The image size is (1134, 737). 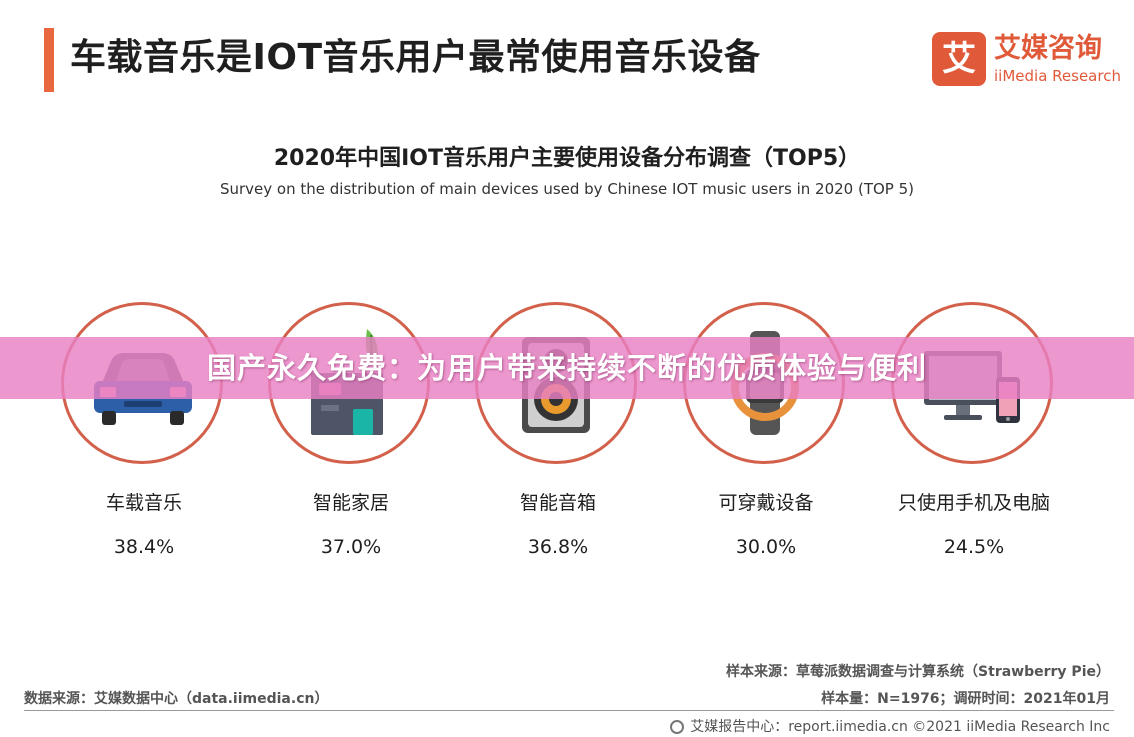 I want to click on sample-source-note: 样本来源：草莓派数据调查与计算系统（Strawberry Pie）, so click(x=918, y=672).